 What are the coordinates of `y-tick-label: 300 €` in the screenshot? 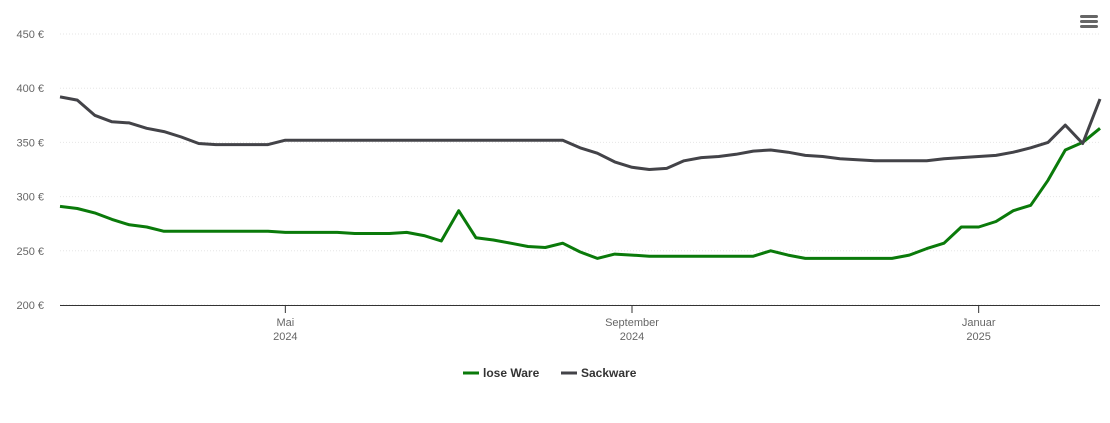 It's located at (30, 198).